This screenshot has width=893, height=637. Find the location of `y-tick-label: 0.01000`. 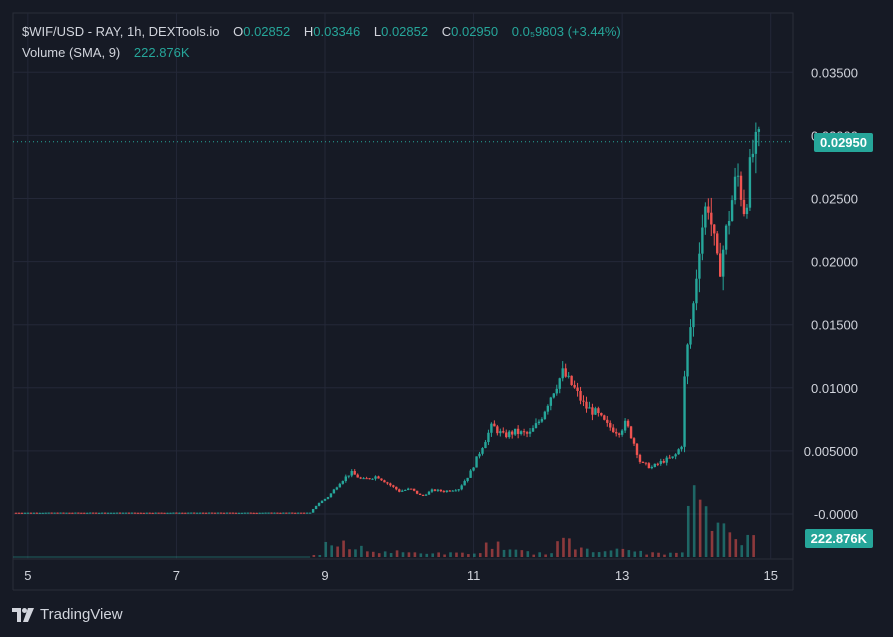

y-tick-label: 0.01000 is located at coordinates (834, 388).